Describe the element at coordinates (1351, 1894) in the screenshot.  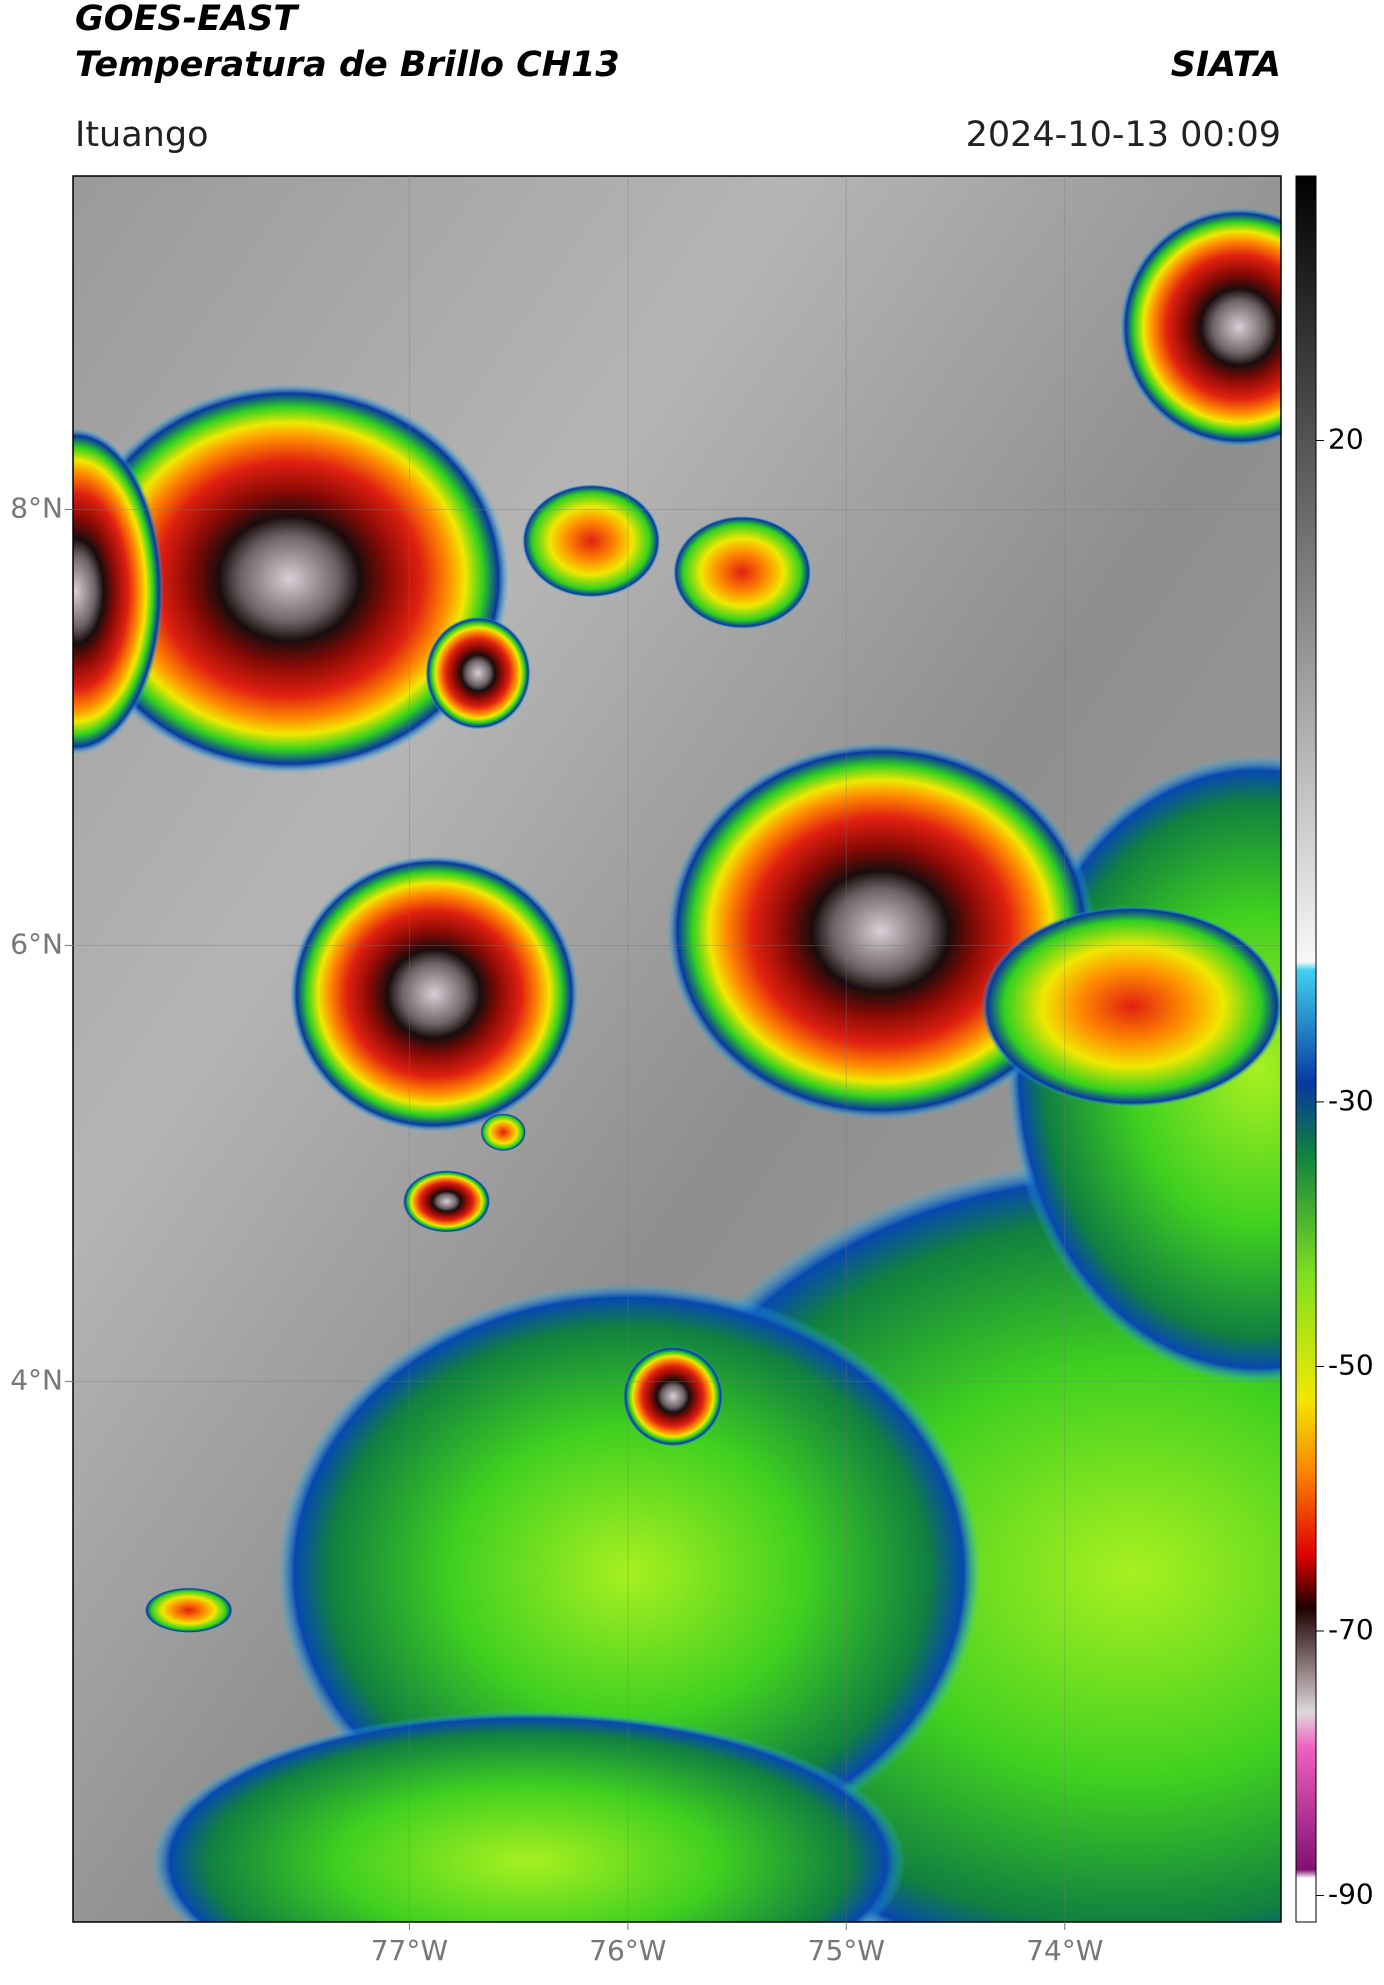
I see `colorbar-tick-label: -90` at that location.